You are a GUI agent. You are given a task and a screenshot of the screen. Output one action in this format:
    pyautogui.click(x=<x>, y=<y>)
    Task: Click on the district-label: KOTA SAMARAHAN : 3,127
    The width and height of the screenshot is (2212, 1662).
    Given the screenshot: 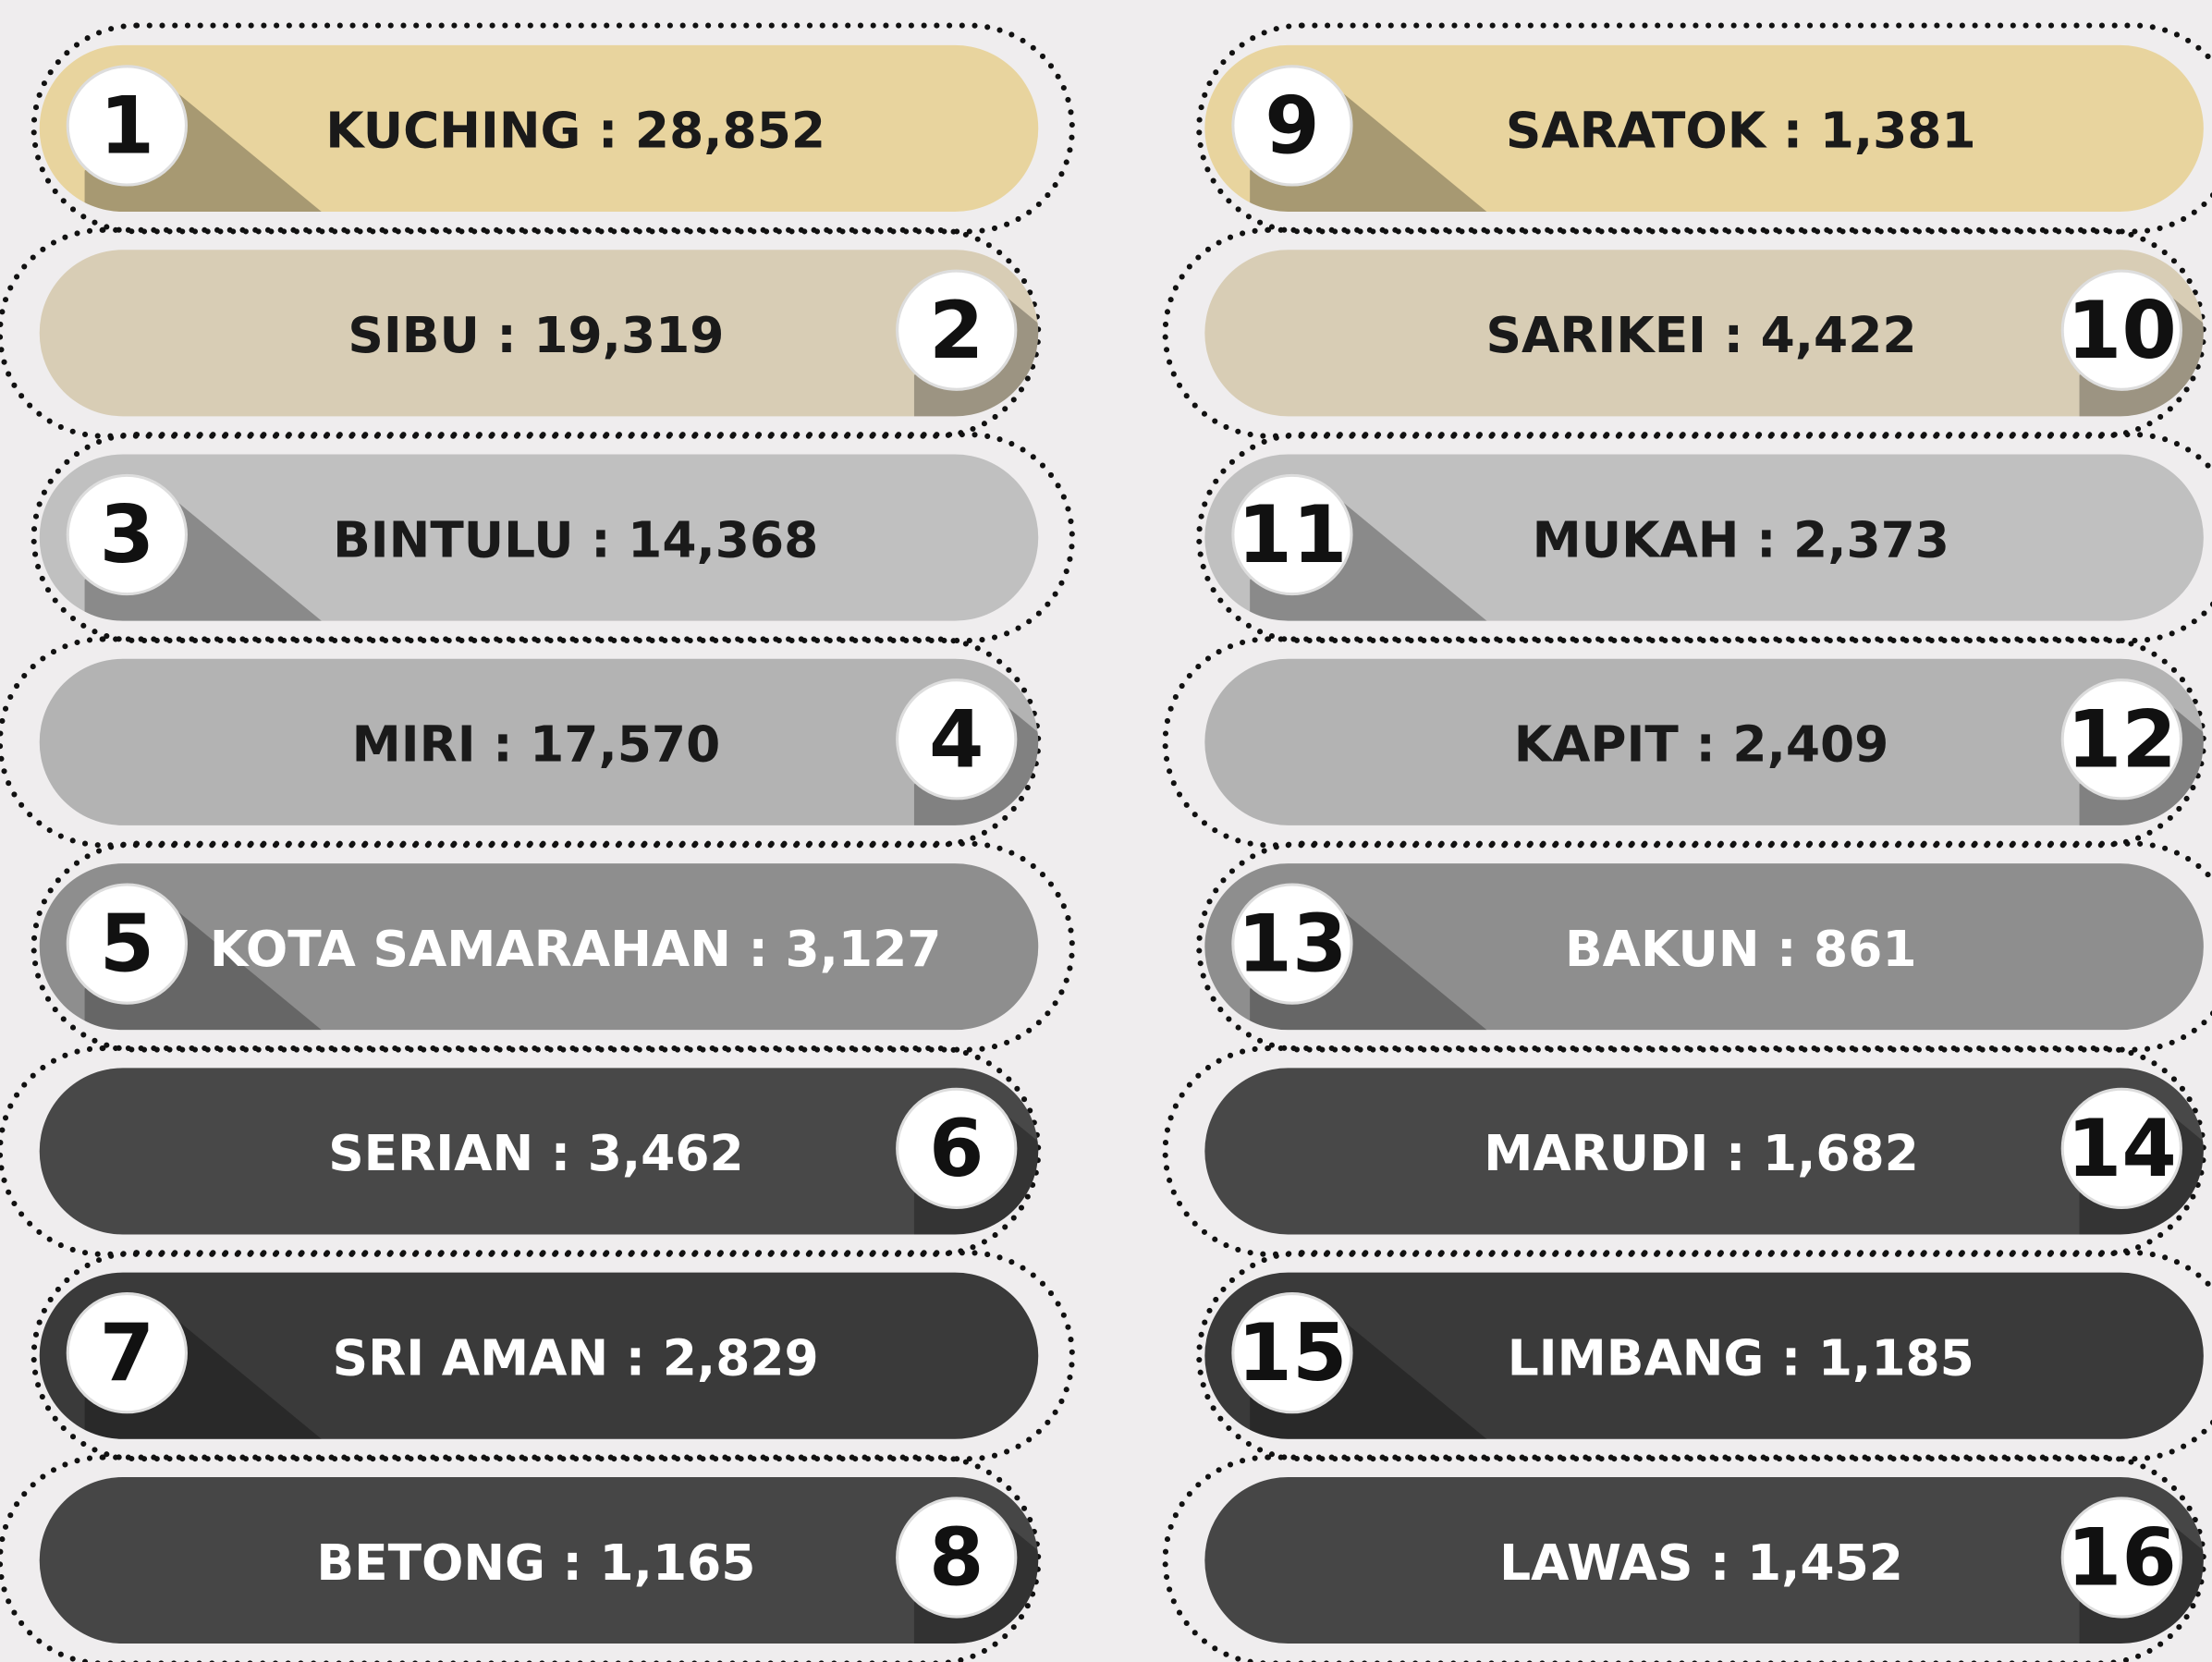 What is the action you would take?
    pyautogui.click(x=576, y=949)
    